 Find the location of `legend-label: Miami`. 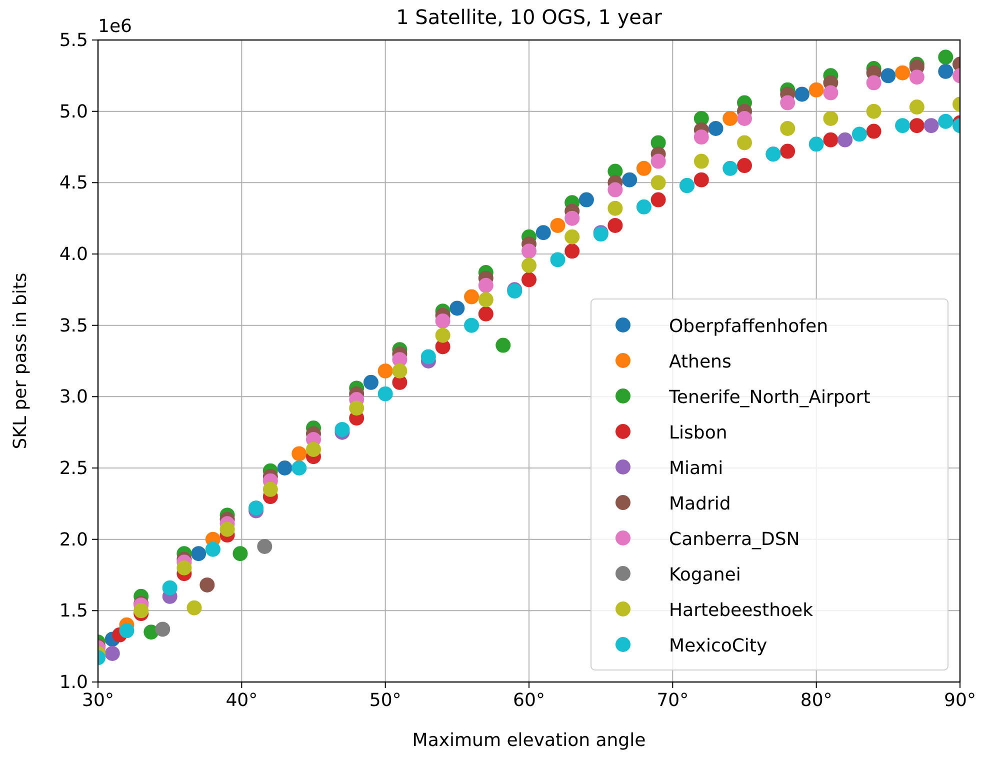

legend-label: Miami is located at coordinates (696, 468).